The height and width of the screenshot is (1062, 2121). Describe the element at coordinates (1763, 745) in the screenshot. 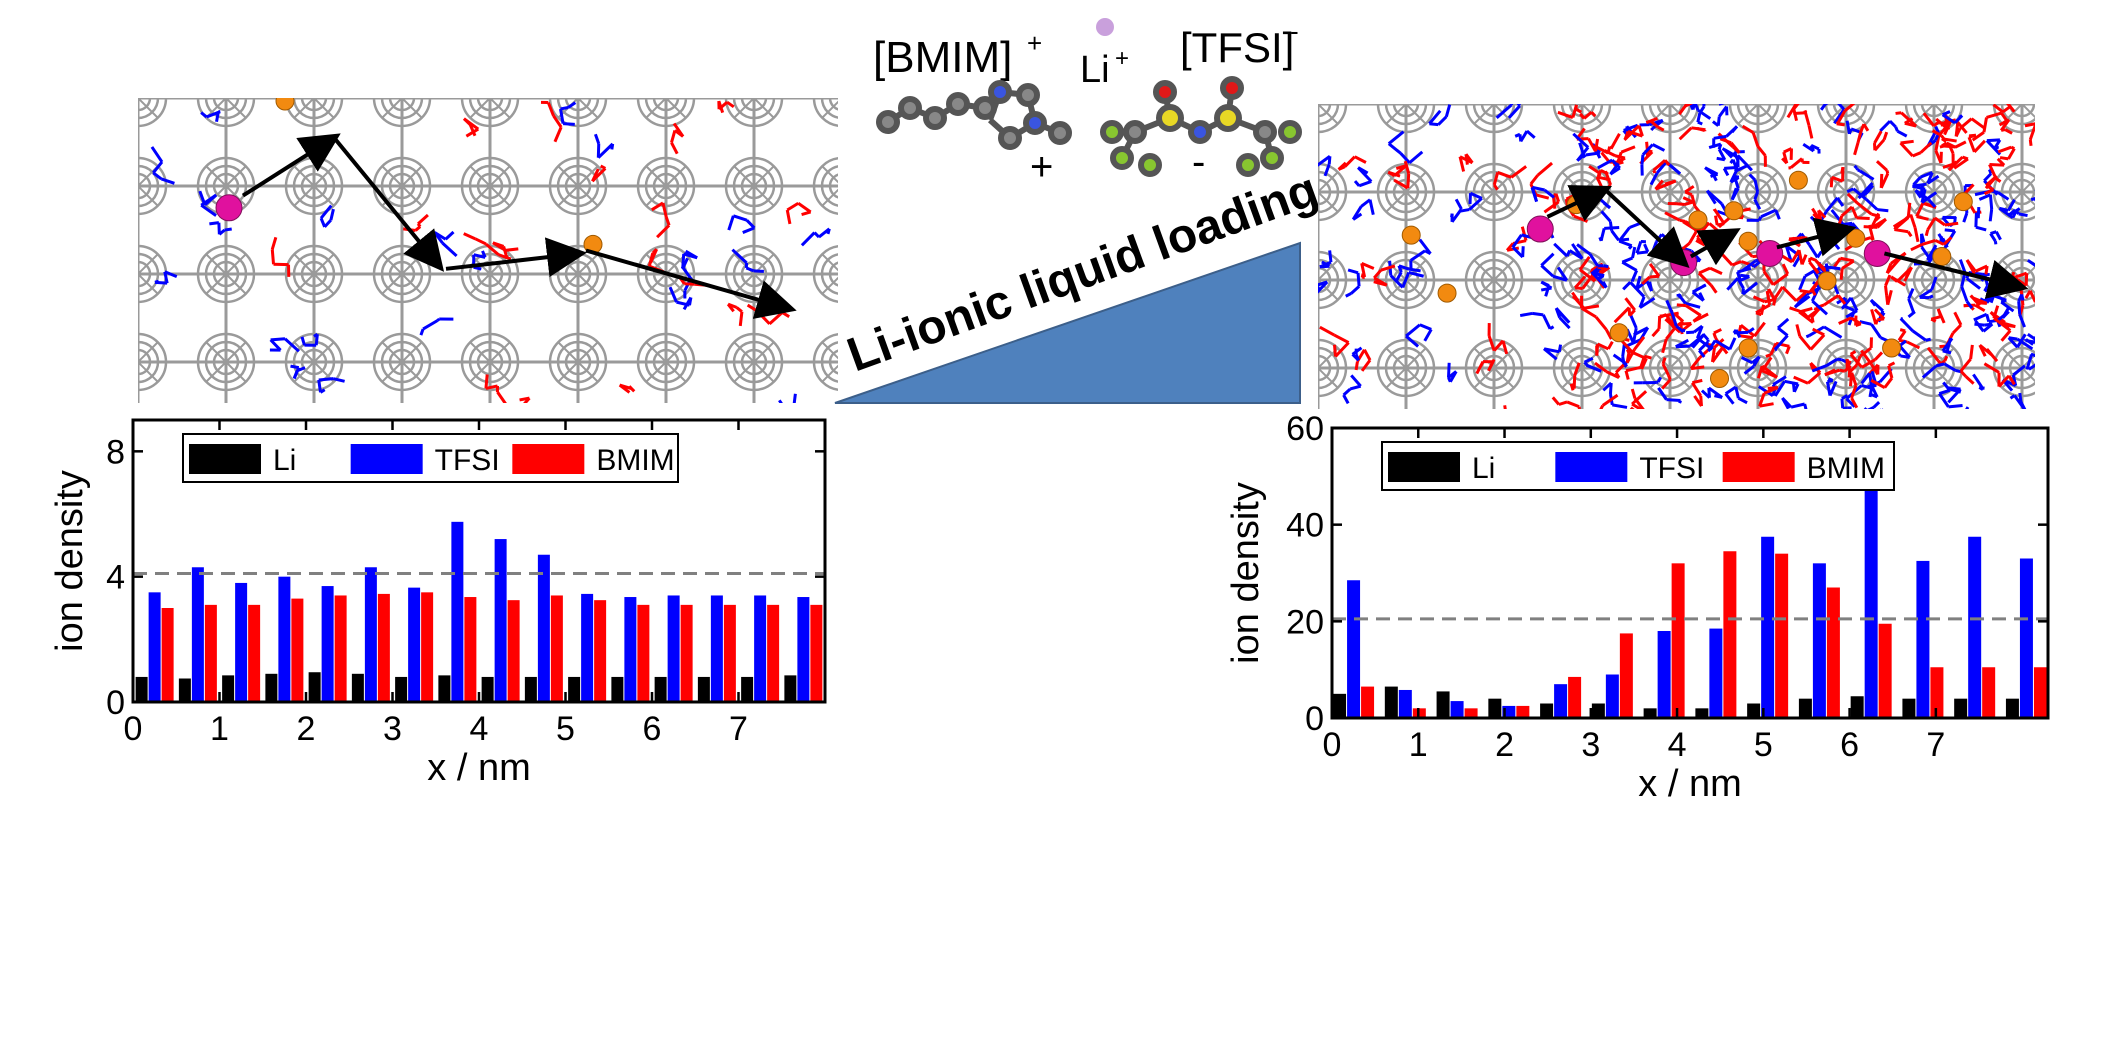

I see `x-tick-label: 5` at that location.